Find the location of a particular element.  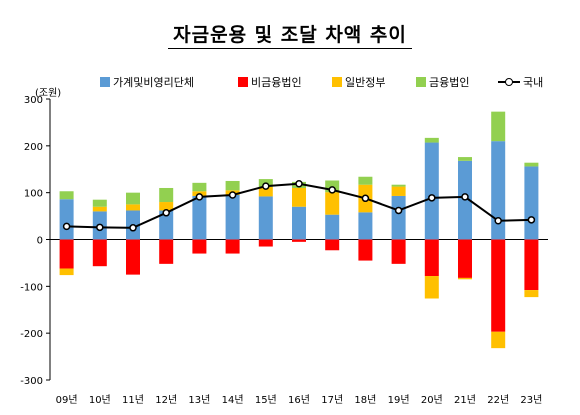

legend-item-households: 가계및비영리단체 is located at coordinates (147, 83).